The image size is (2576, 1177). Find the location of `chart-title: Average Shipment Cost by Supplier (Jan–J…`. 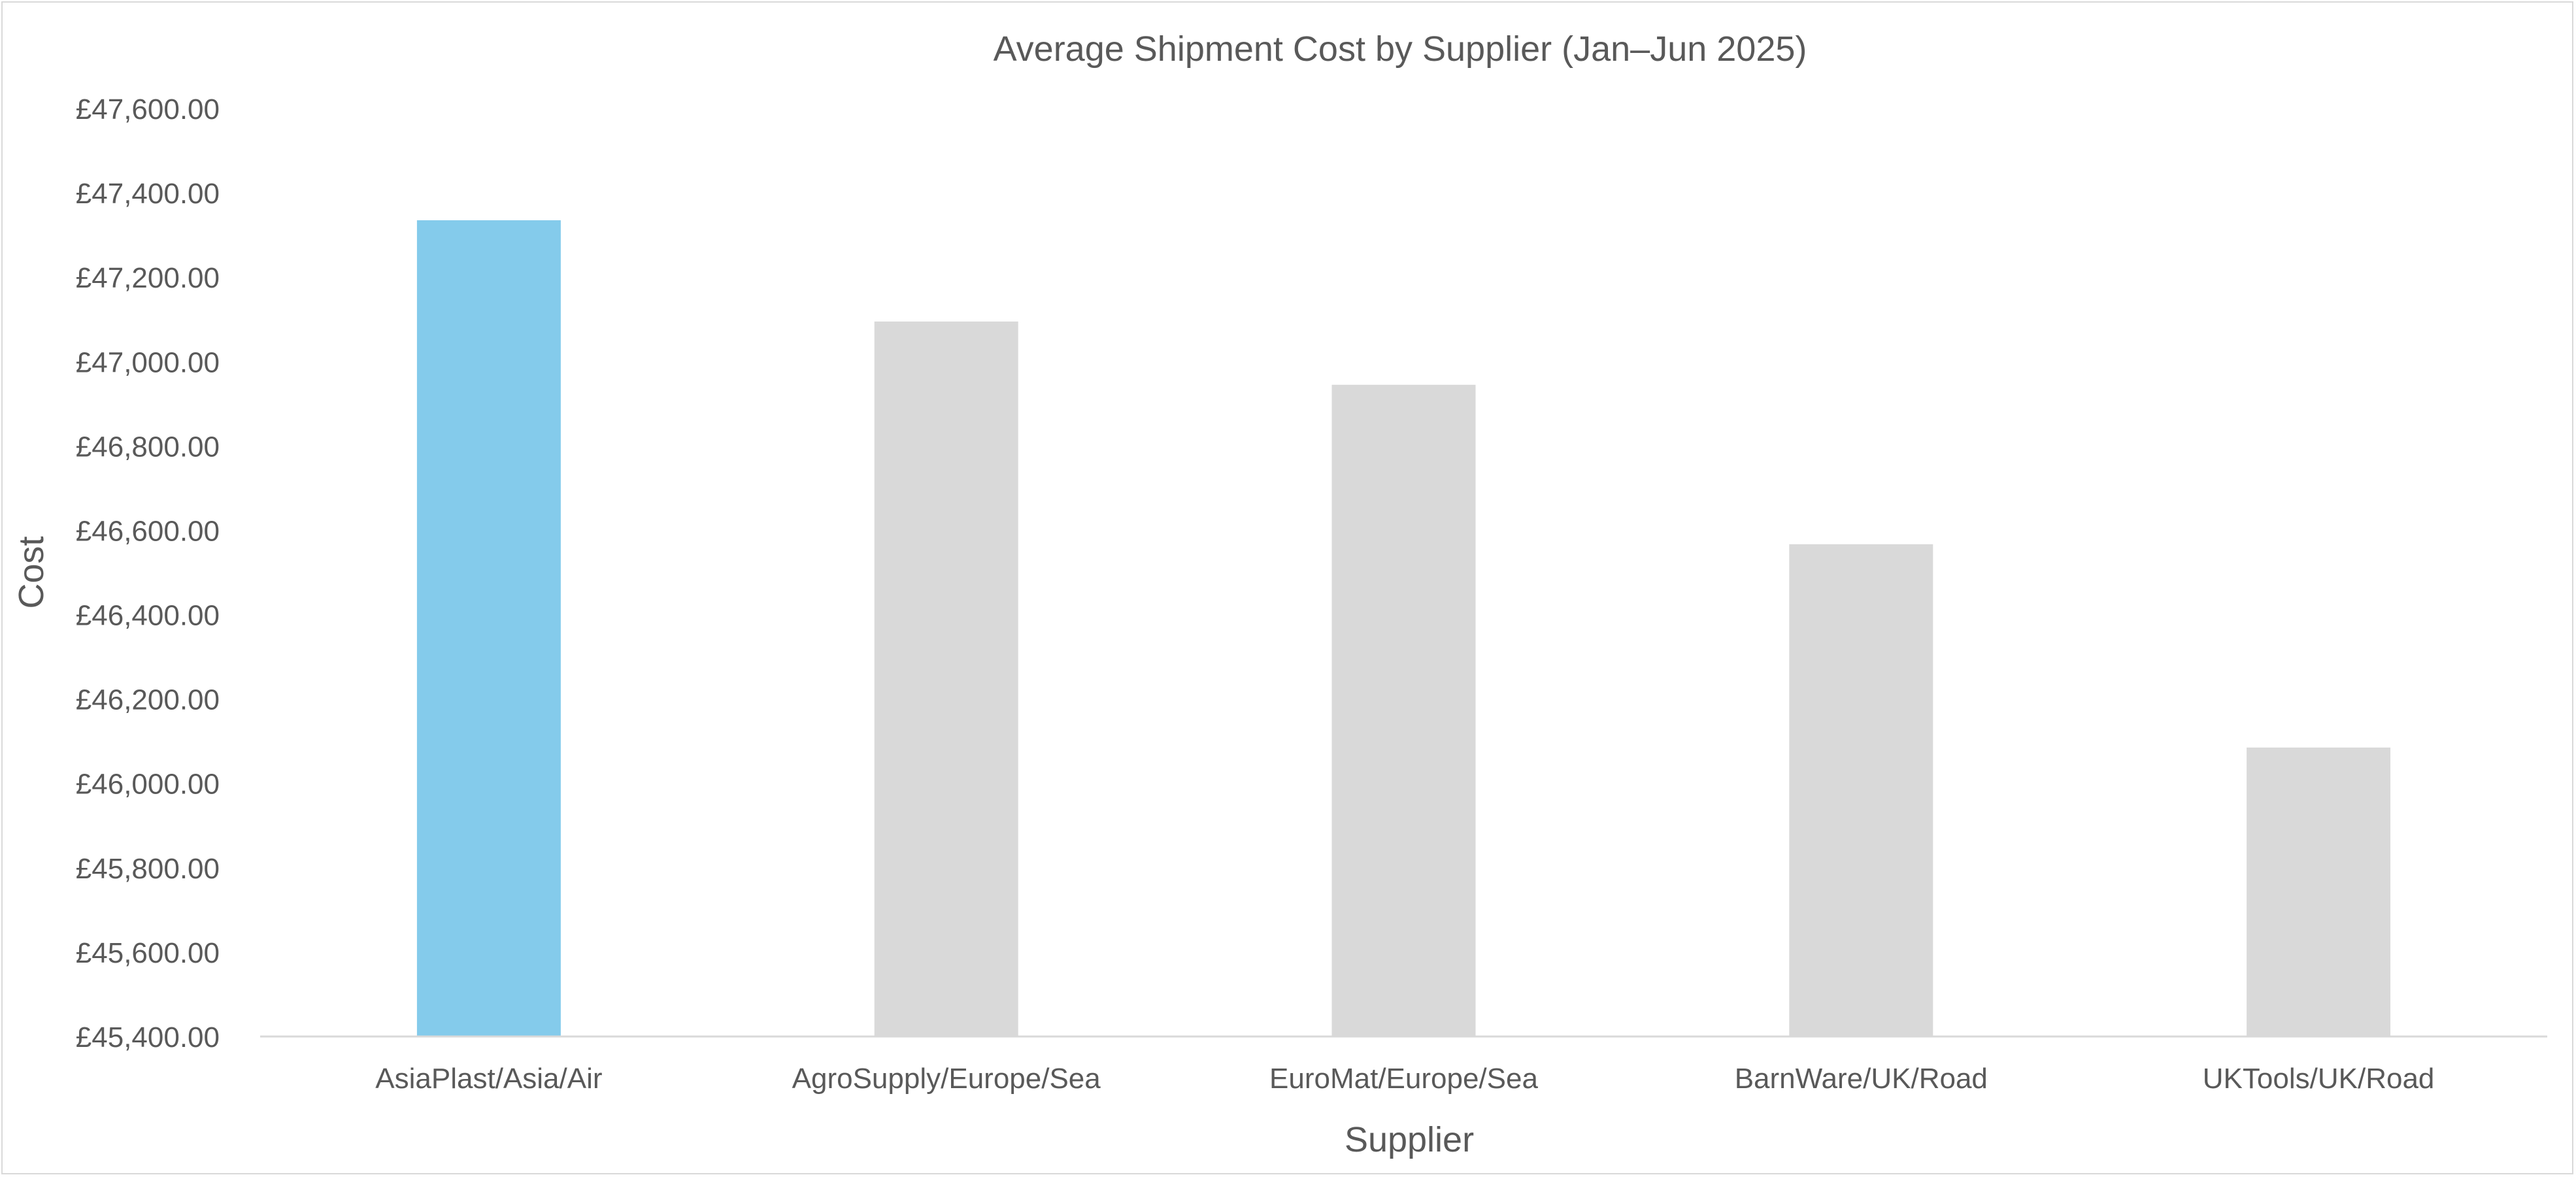

chart-title: Average Shipment Cost by Supplier (Jan–J… is located at coordinates (1401, 49).